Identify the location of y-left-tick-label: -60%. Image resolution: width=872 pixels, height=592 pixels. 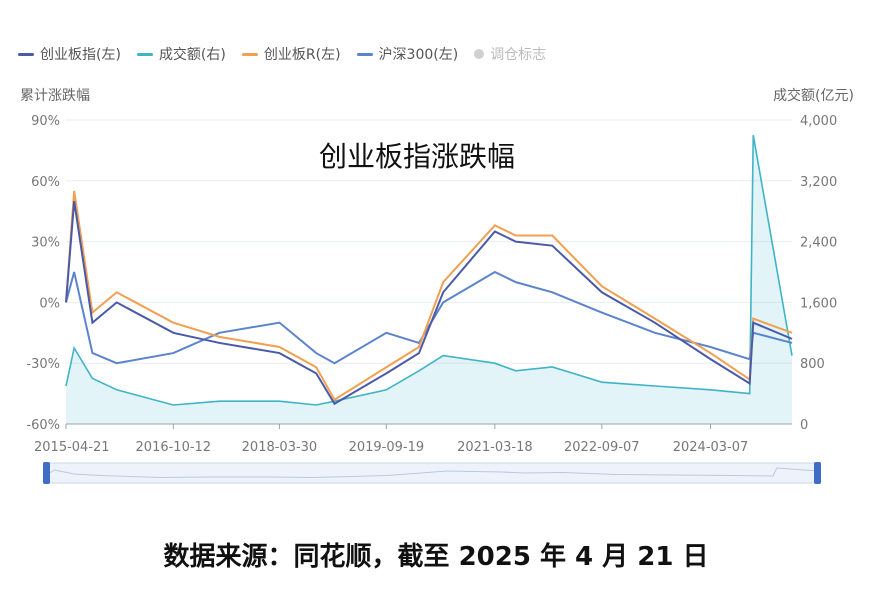
(43, 425).